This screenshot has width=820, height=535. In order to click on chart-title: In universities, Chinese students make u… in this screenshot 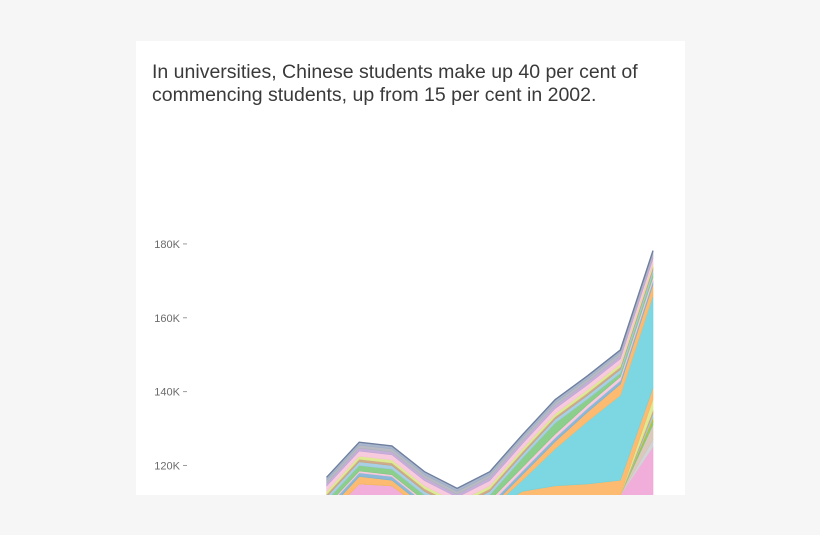, I will do `click(395, 83)`.